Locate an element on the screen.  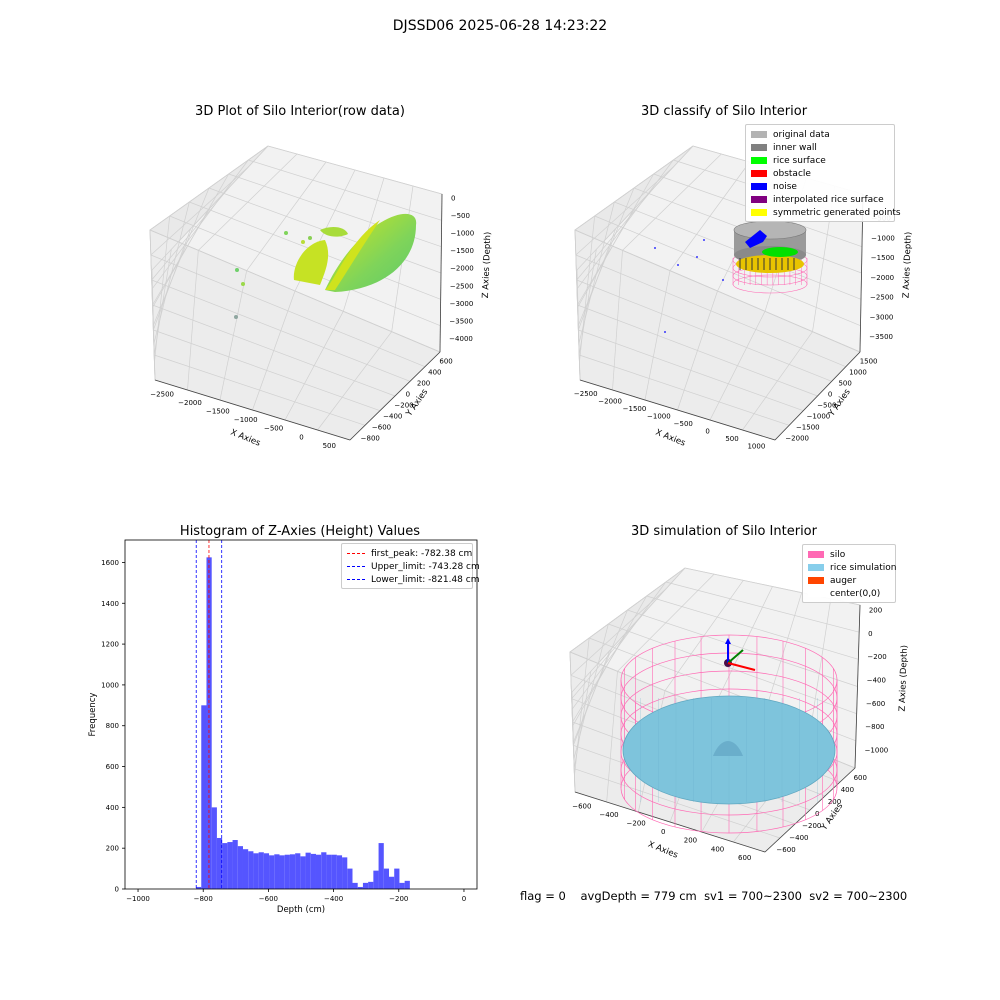
legend-label: obstacle is located at coordinates (792, 173).